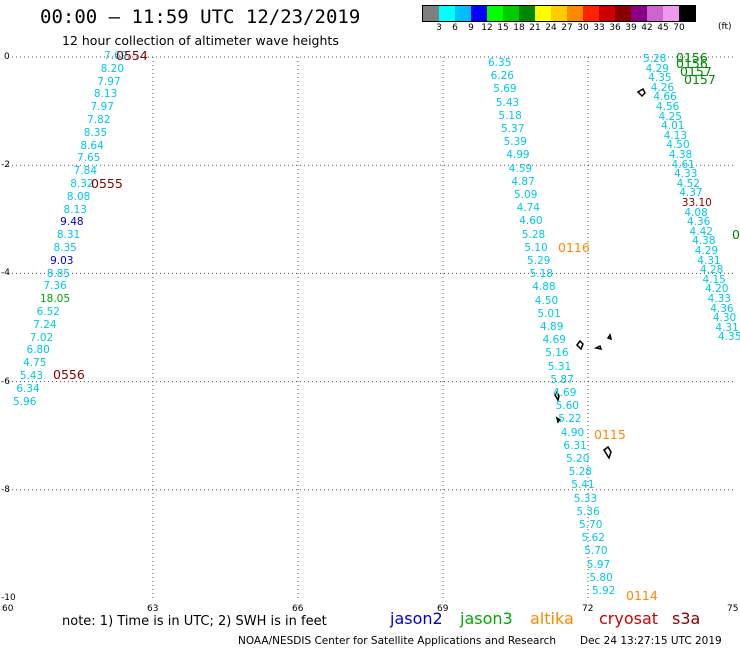 The width and height of the screenshot is (740, 650). Describe the element at coordinates (55, 299) in the screenshot. I see `wave-height-value: 18.05` at that location.